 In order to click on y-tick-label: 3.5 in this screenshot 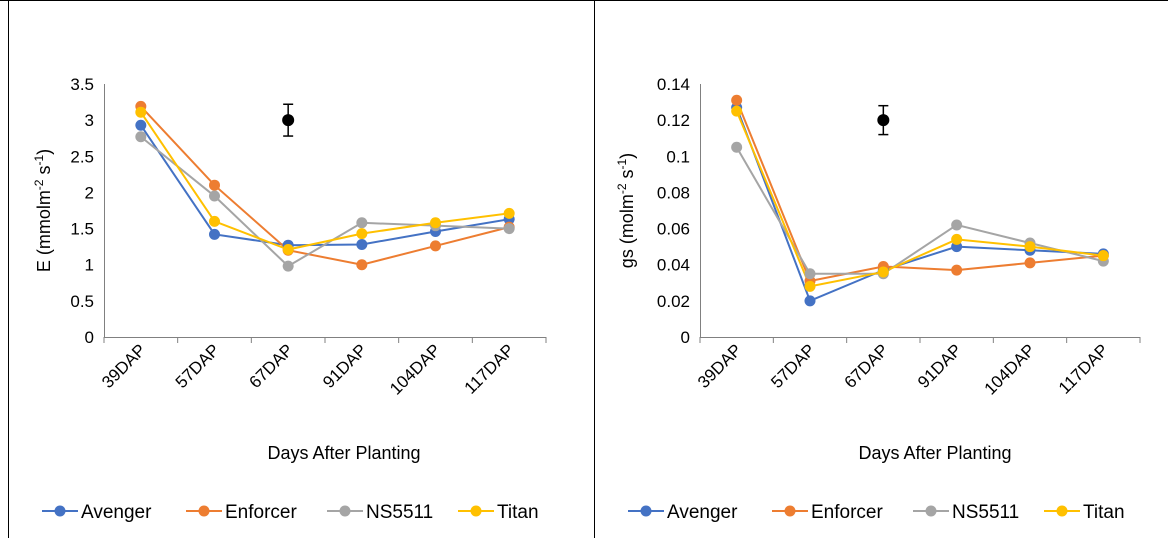, I will do `click(82, 84)`.